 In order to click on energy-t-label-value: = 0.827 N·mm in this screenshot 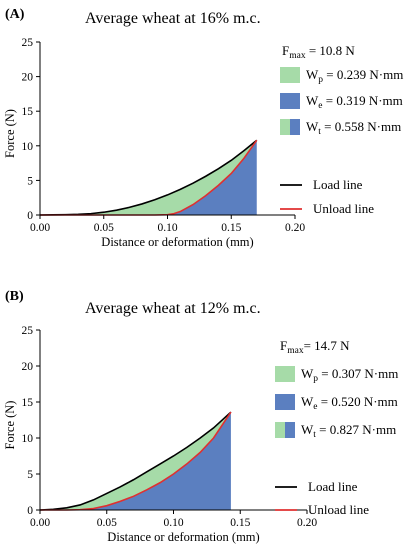, I will do `click(356, 429)`.